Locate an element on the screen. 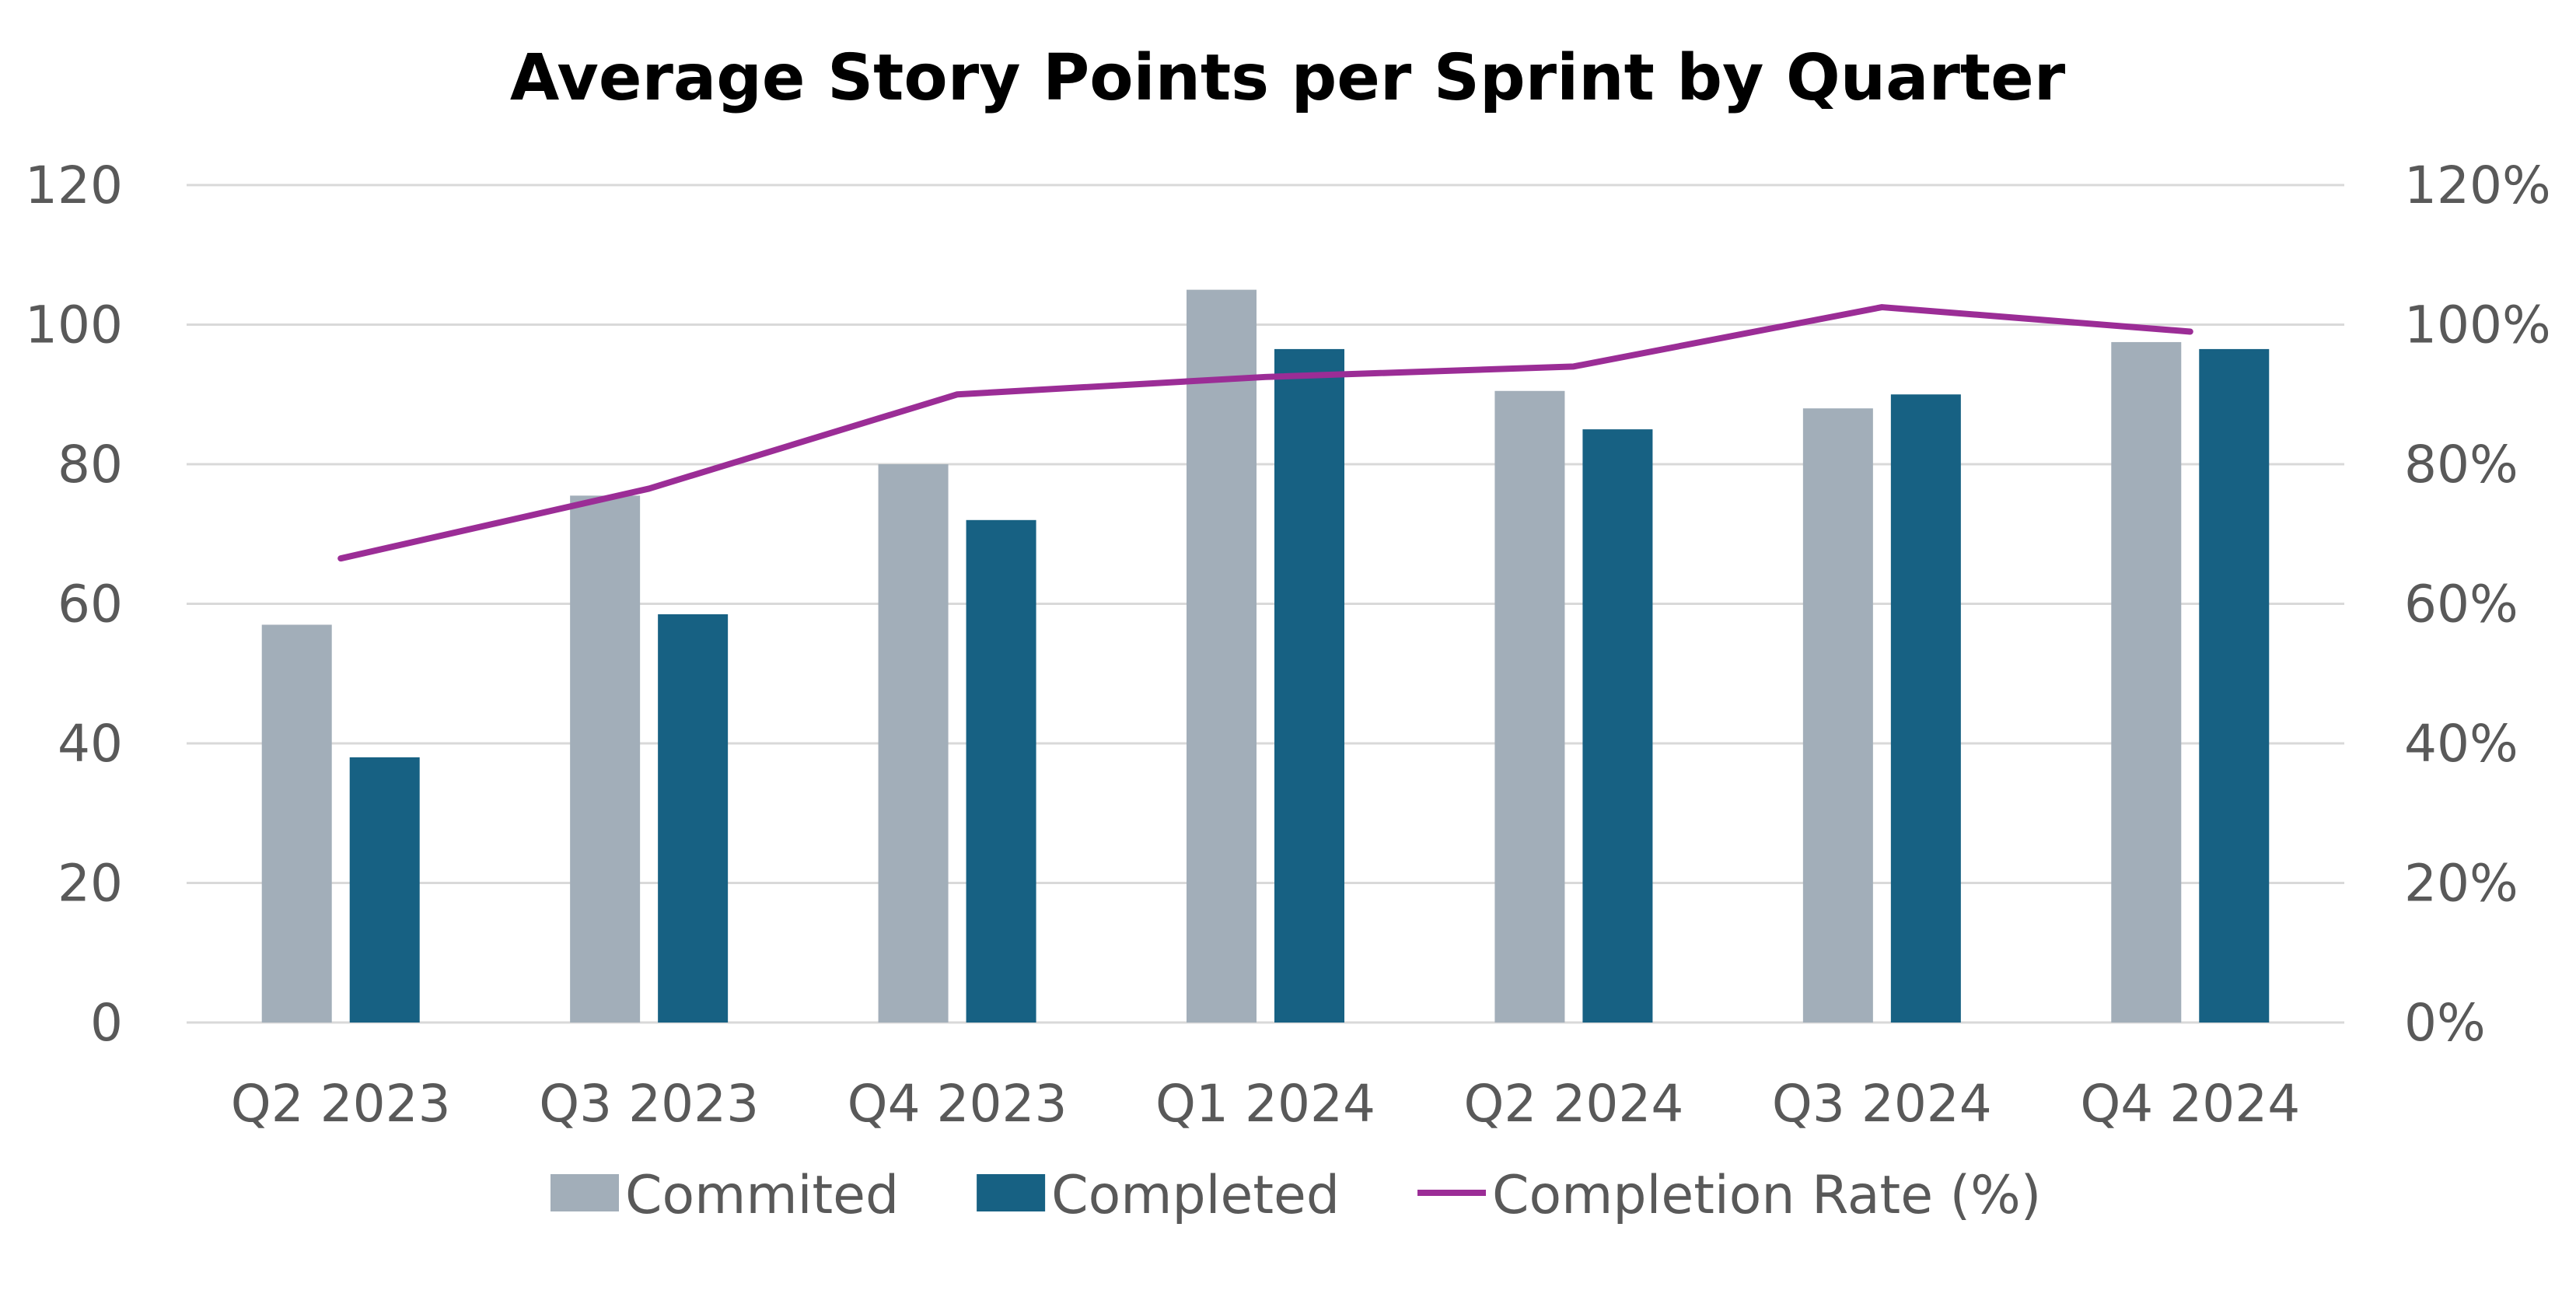 The width and height of the screenshot is (2576, 1290). category-label: Q3 2023 is located at coordinates (649, 1104).